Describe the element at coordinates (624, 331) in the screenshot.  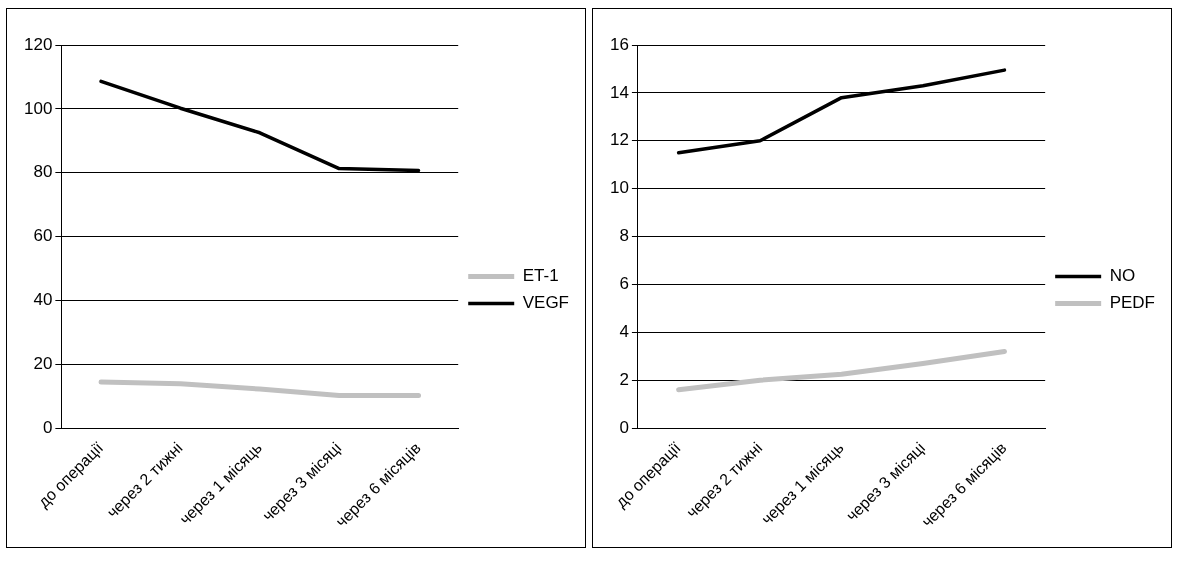
I see `y-tick-label: 4` at that location.